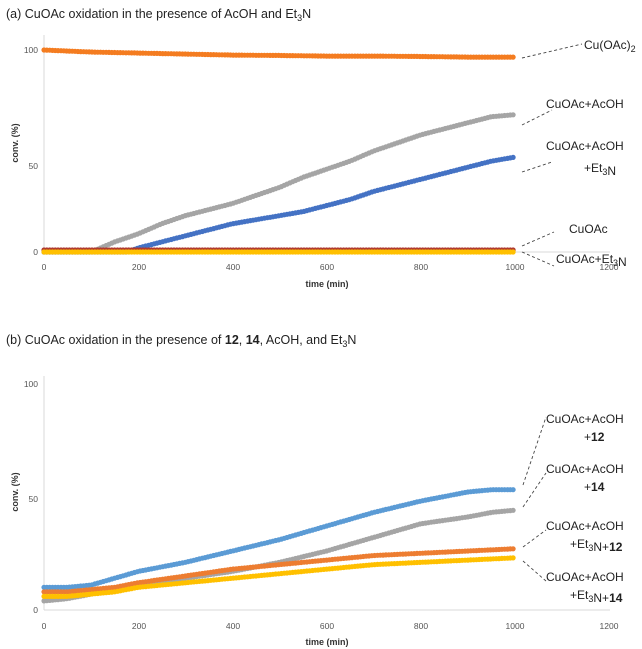 The width and height of the screenshot is (642, 649). What do you see at coordinates (610, 46) in the screenshot?
I see `panel-a-label-cuoac2: Cu(OAc)2` at bounding box center [610, 46].